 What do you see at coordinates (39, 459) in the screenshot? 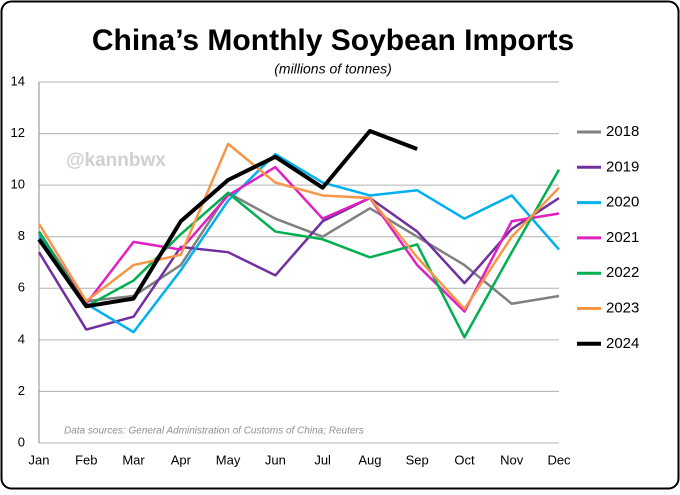
I see `x-tick-label: Jan` at bounding box center [39, 459].